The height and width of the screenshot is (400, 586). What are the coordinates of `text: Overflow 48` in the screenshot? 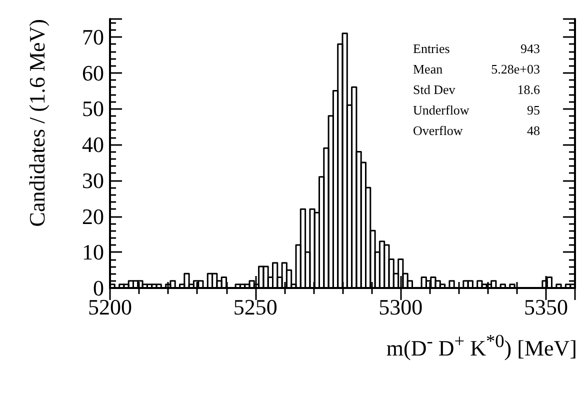 It's located at (476, 130).